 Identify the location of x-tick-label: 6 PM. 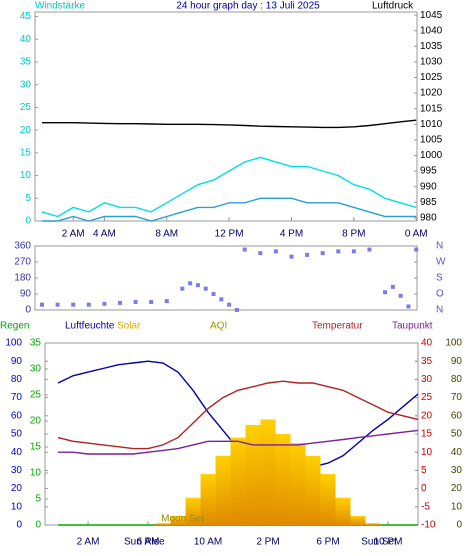
(327, 542).